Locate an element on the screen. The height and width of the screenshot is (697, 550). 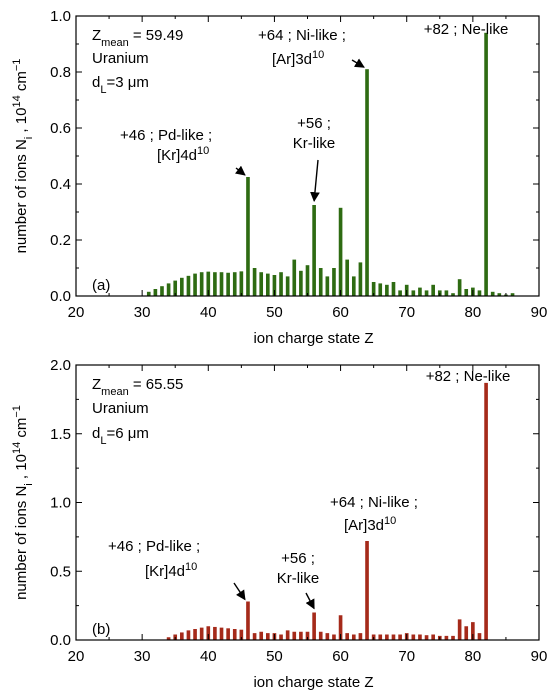
annotation-label: [Kr]4d10 is located at coordinates (171, 570).